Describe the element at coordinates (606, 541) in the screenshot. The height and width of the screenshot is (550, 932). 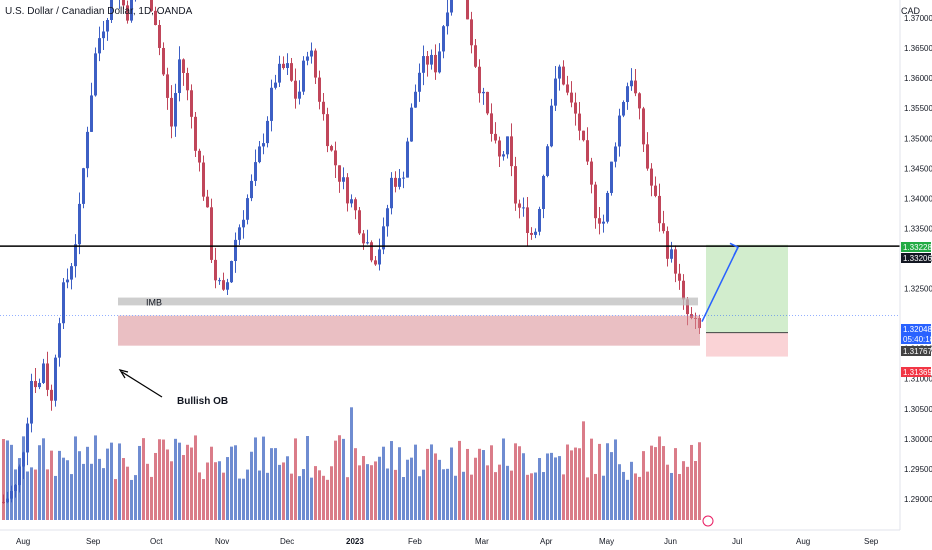
I see `x-tick-label: May` at that location.